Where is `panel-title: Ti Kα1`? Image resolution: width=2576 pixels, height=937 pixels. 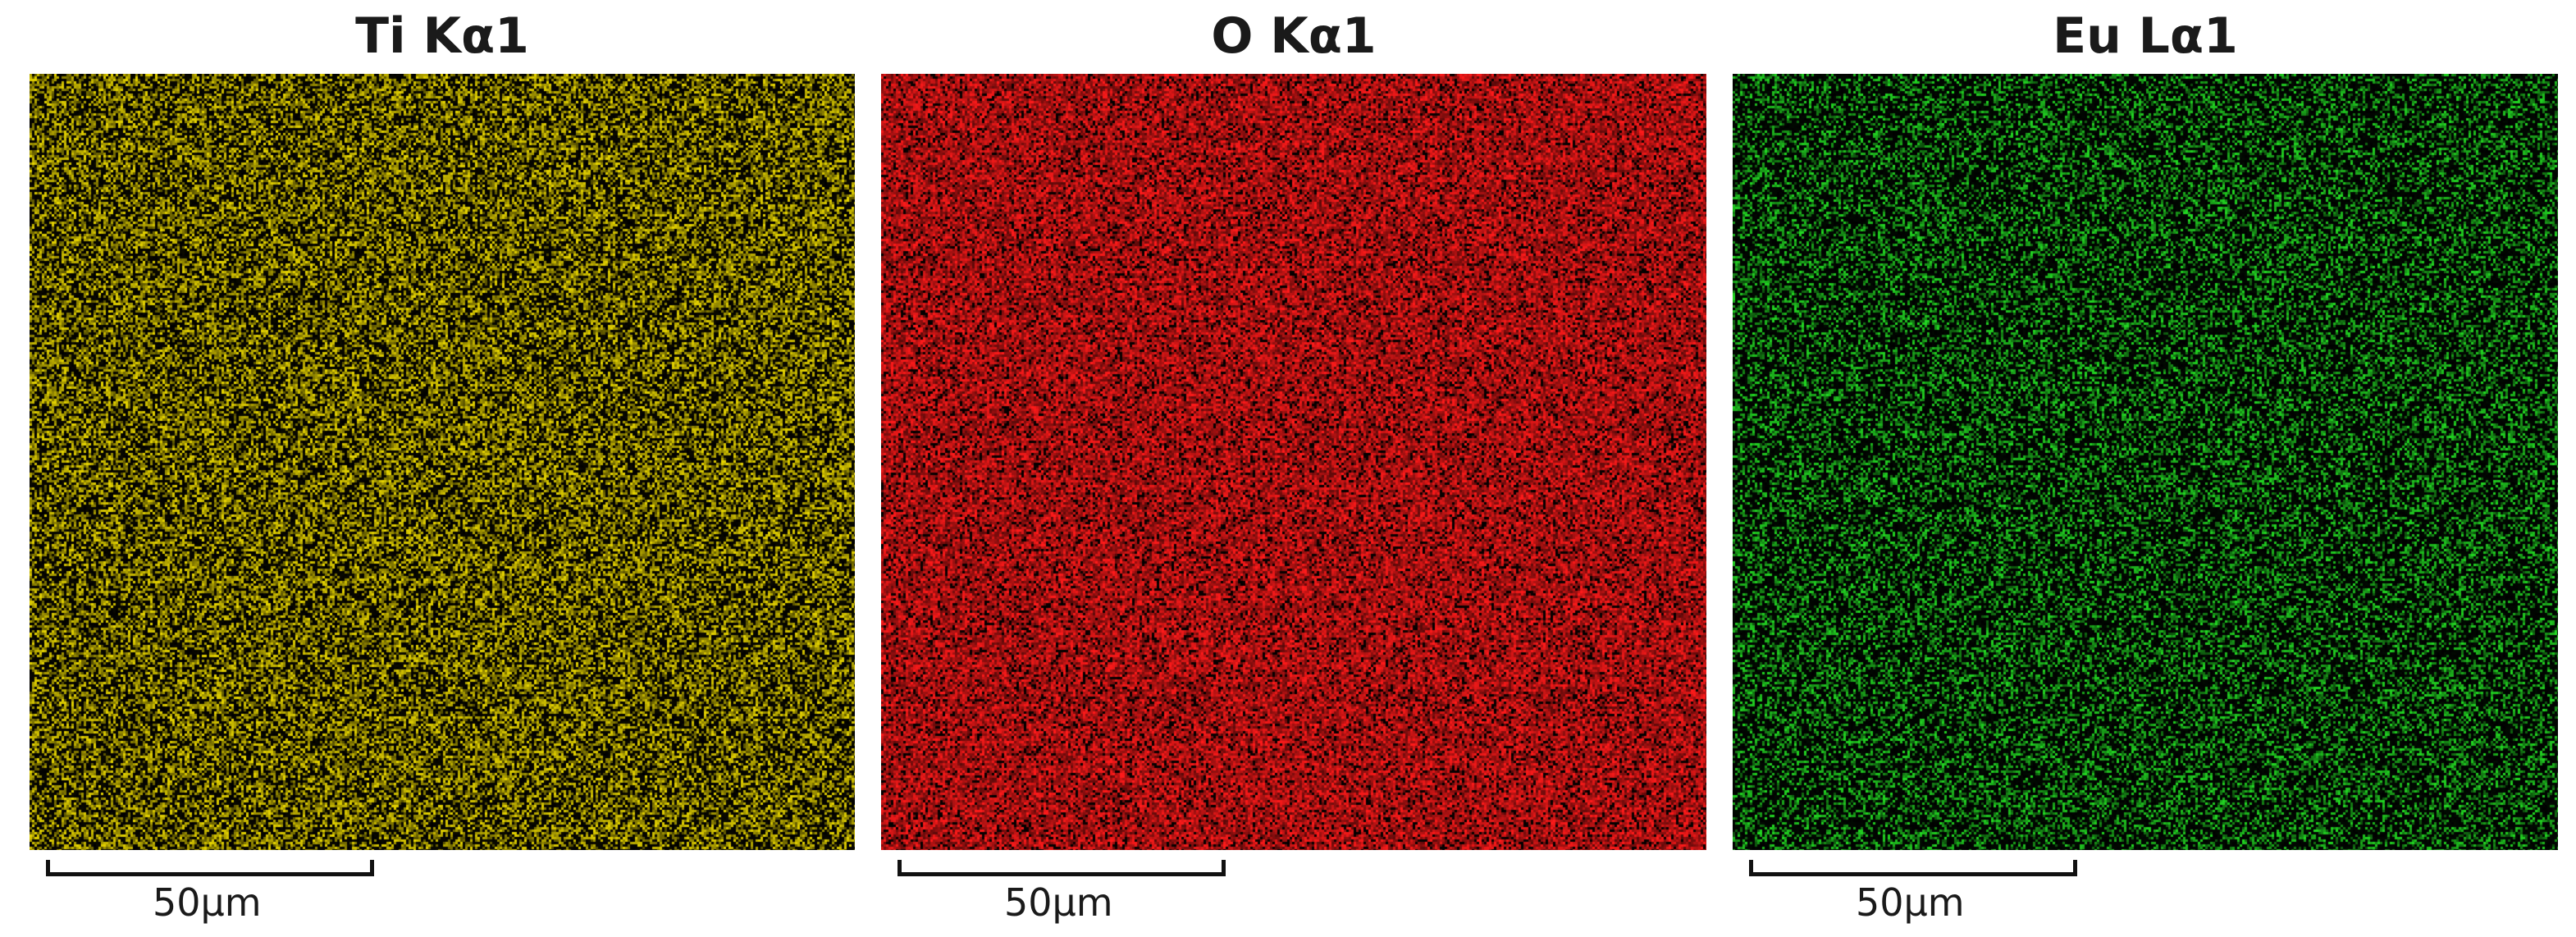
panel-title: Ti Kα1 is located at coordinates (442, 36).